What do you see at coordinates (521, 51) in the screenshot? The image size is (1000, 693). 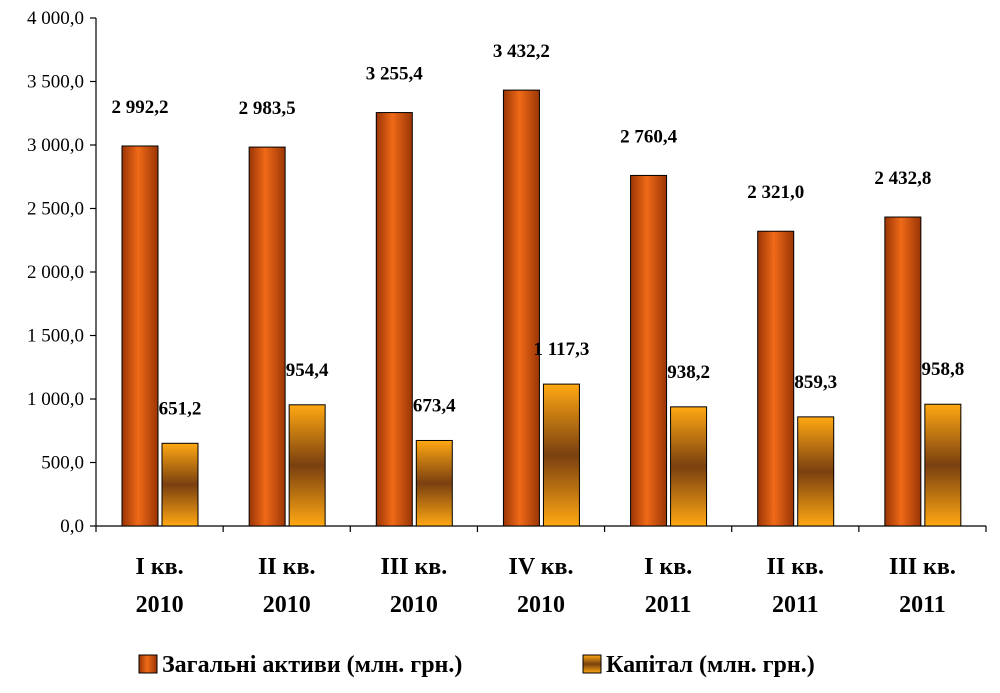 I see `data-label: 3 432,2` at bounding box center [521, 51].